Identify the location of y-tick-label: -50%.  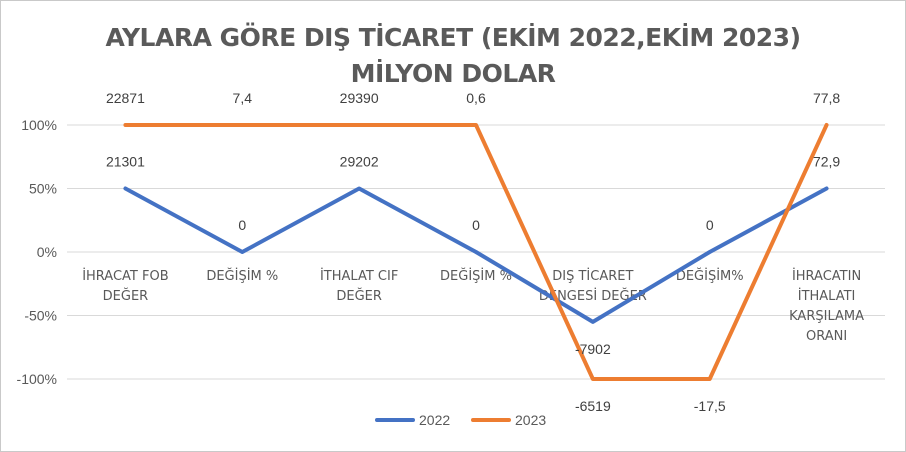
(40, 316).